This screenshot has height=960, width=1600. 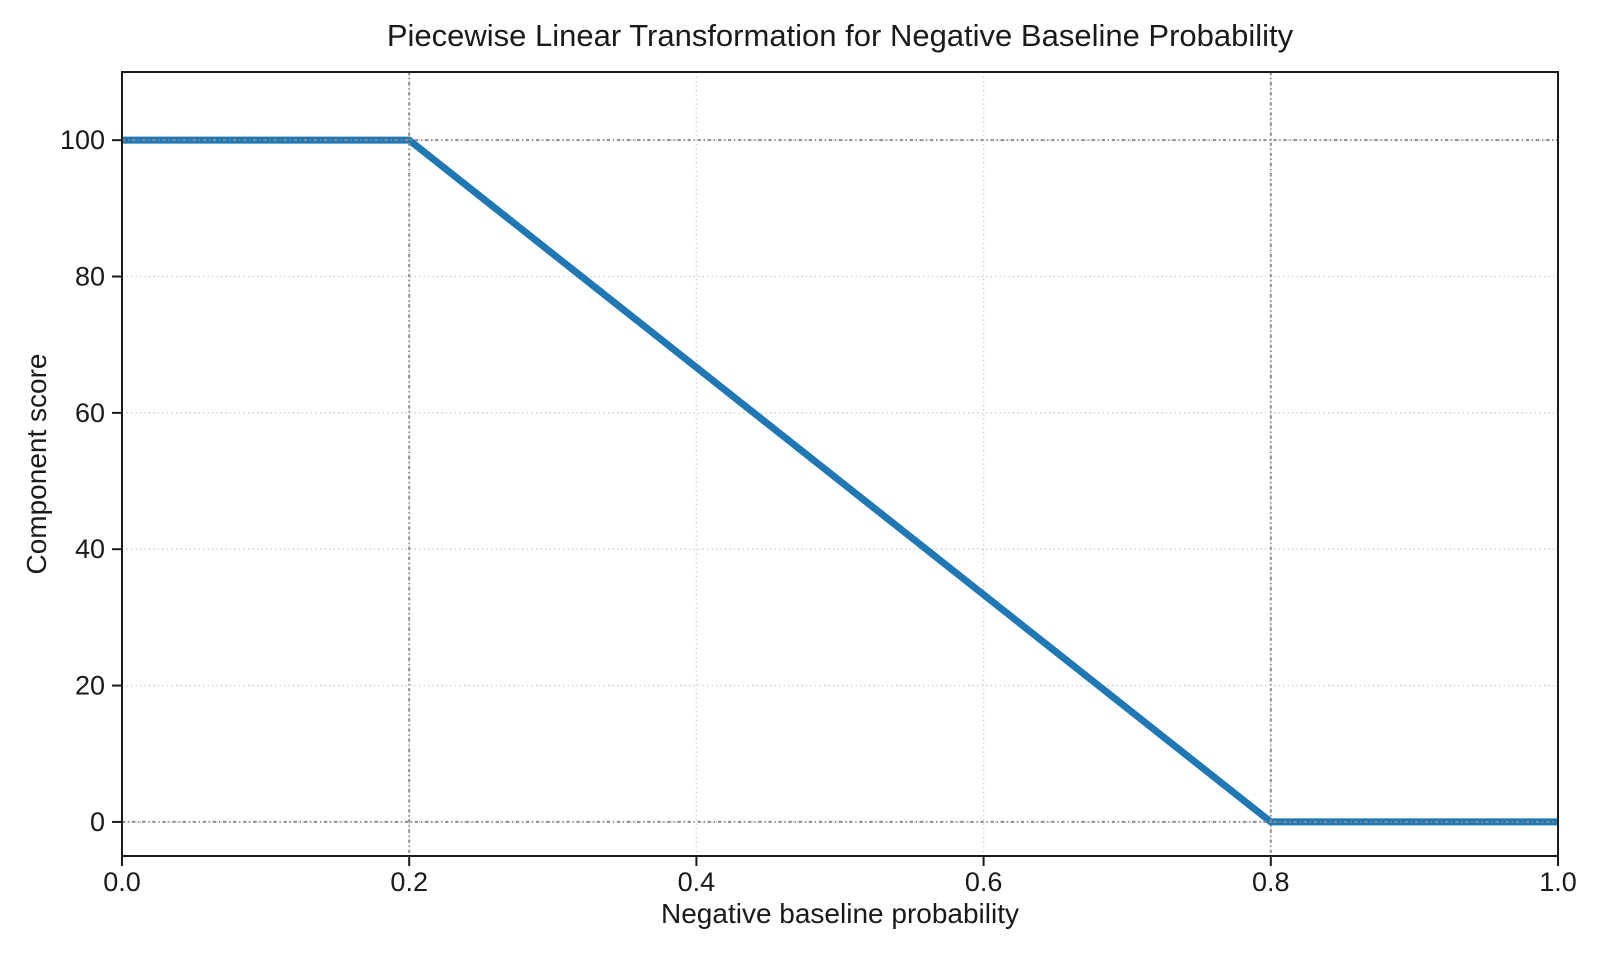 I want to click on x-tick-label: 0.2, so click(x=409, y=882).